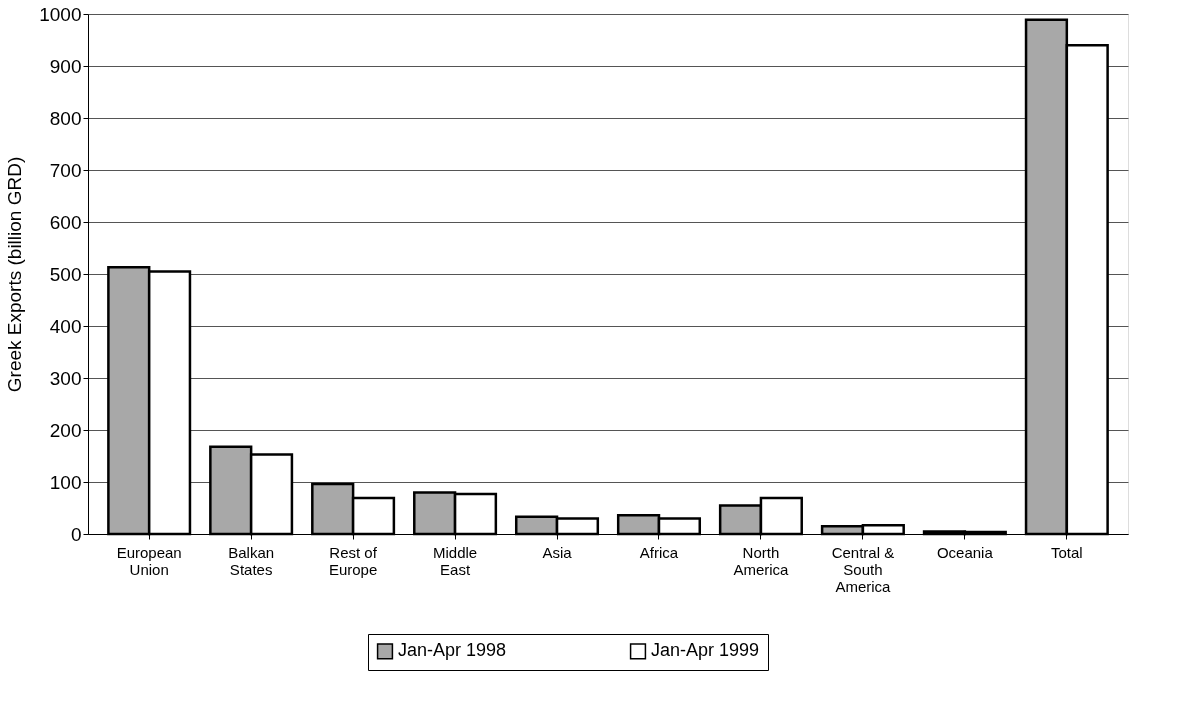 The height and width of the screenshot is (716, 1189). Describe the element at coordinates (455, 560) in the screenshot. I see `x-tick-label: Middle East` at that location.